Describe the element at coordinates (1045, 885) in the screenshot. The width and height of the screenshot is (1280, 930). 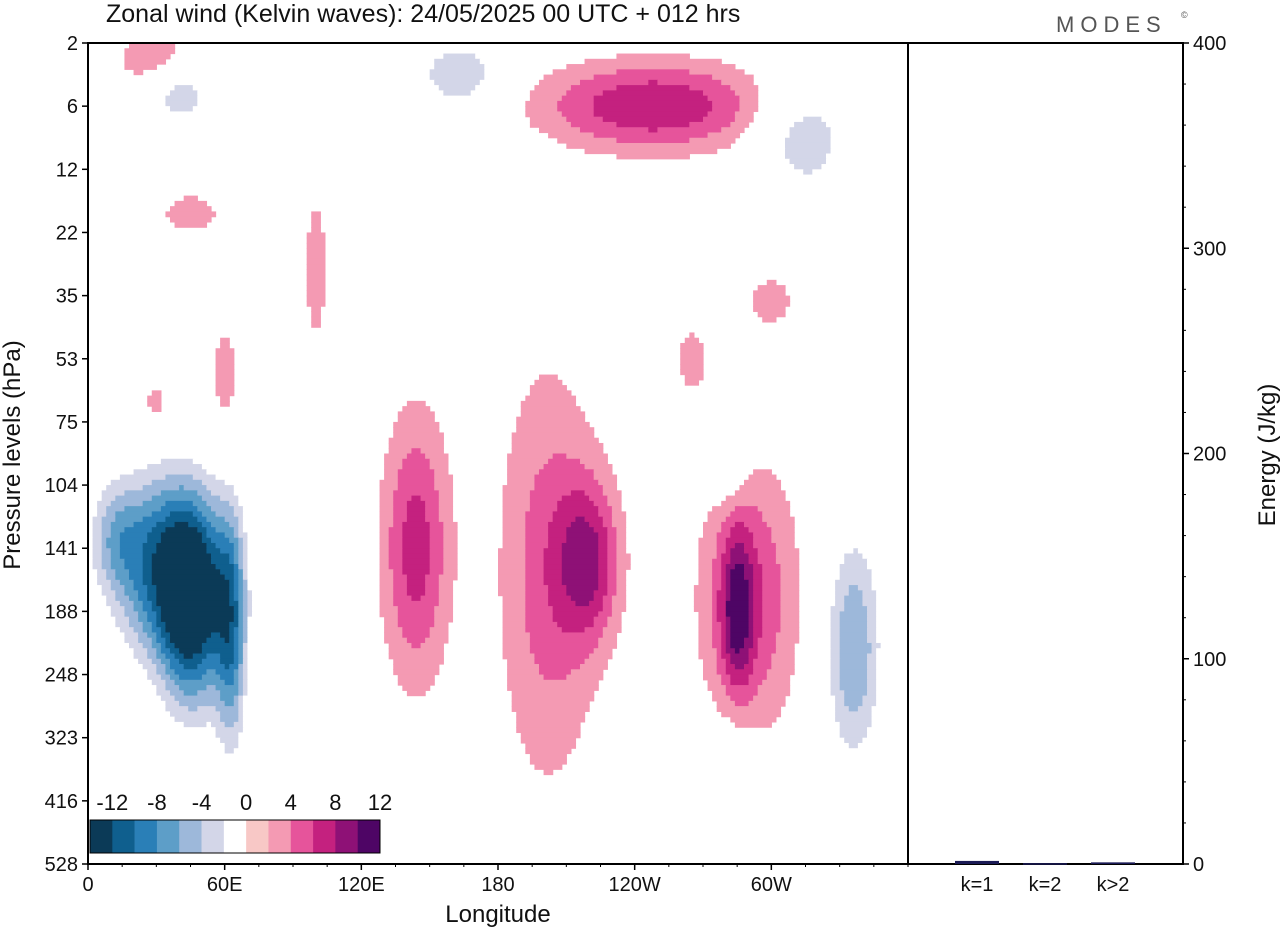
I see `energy-x-tick-label: k=2` at that location.